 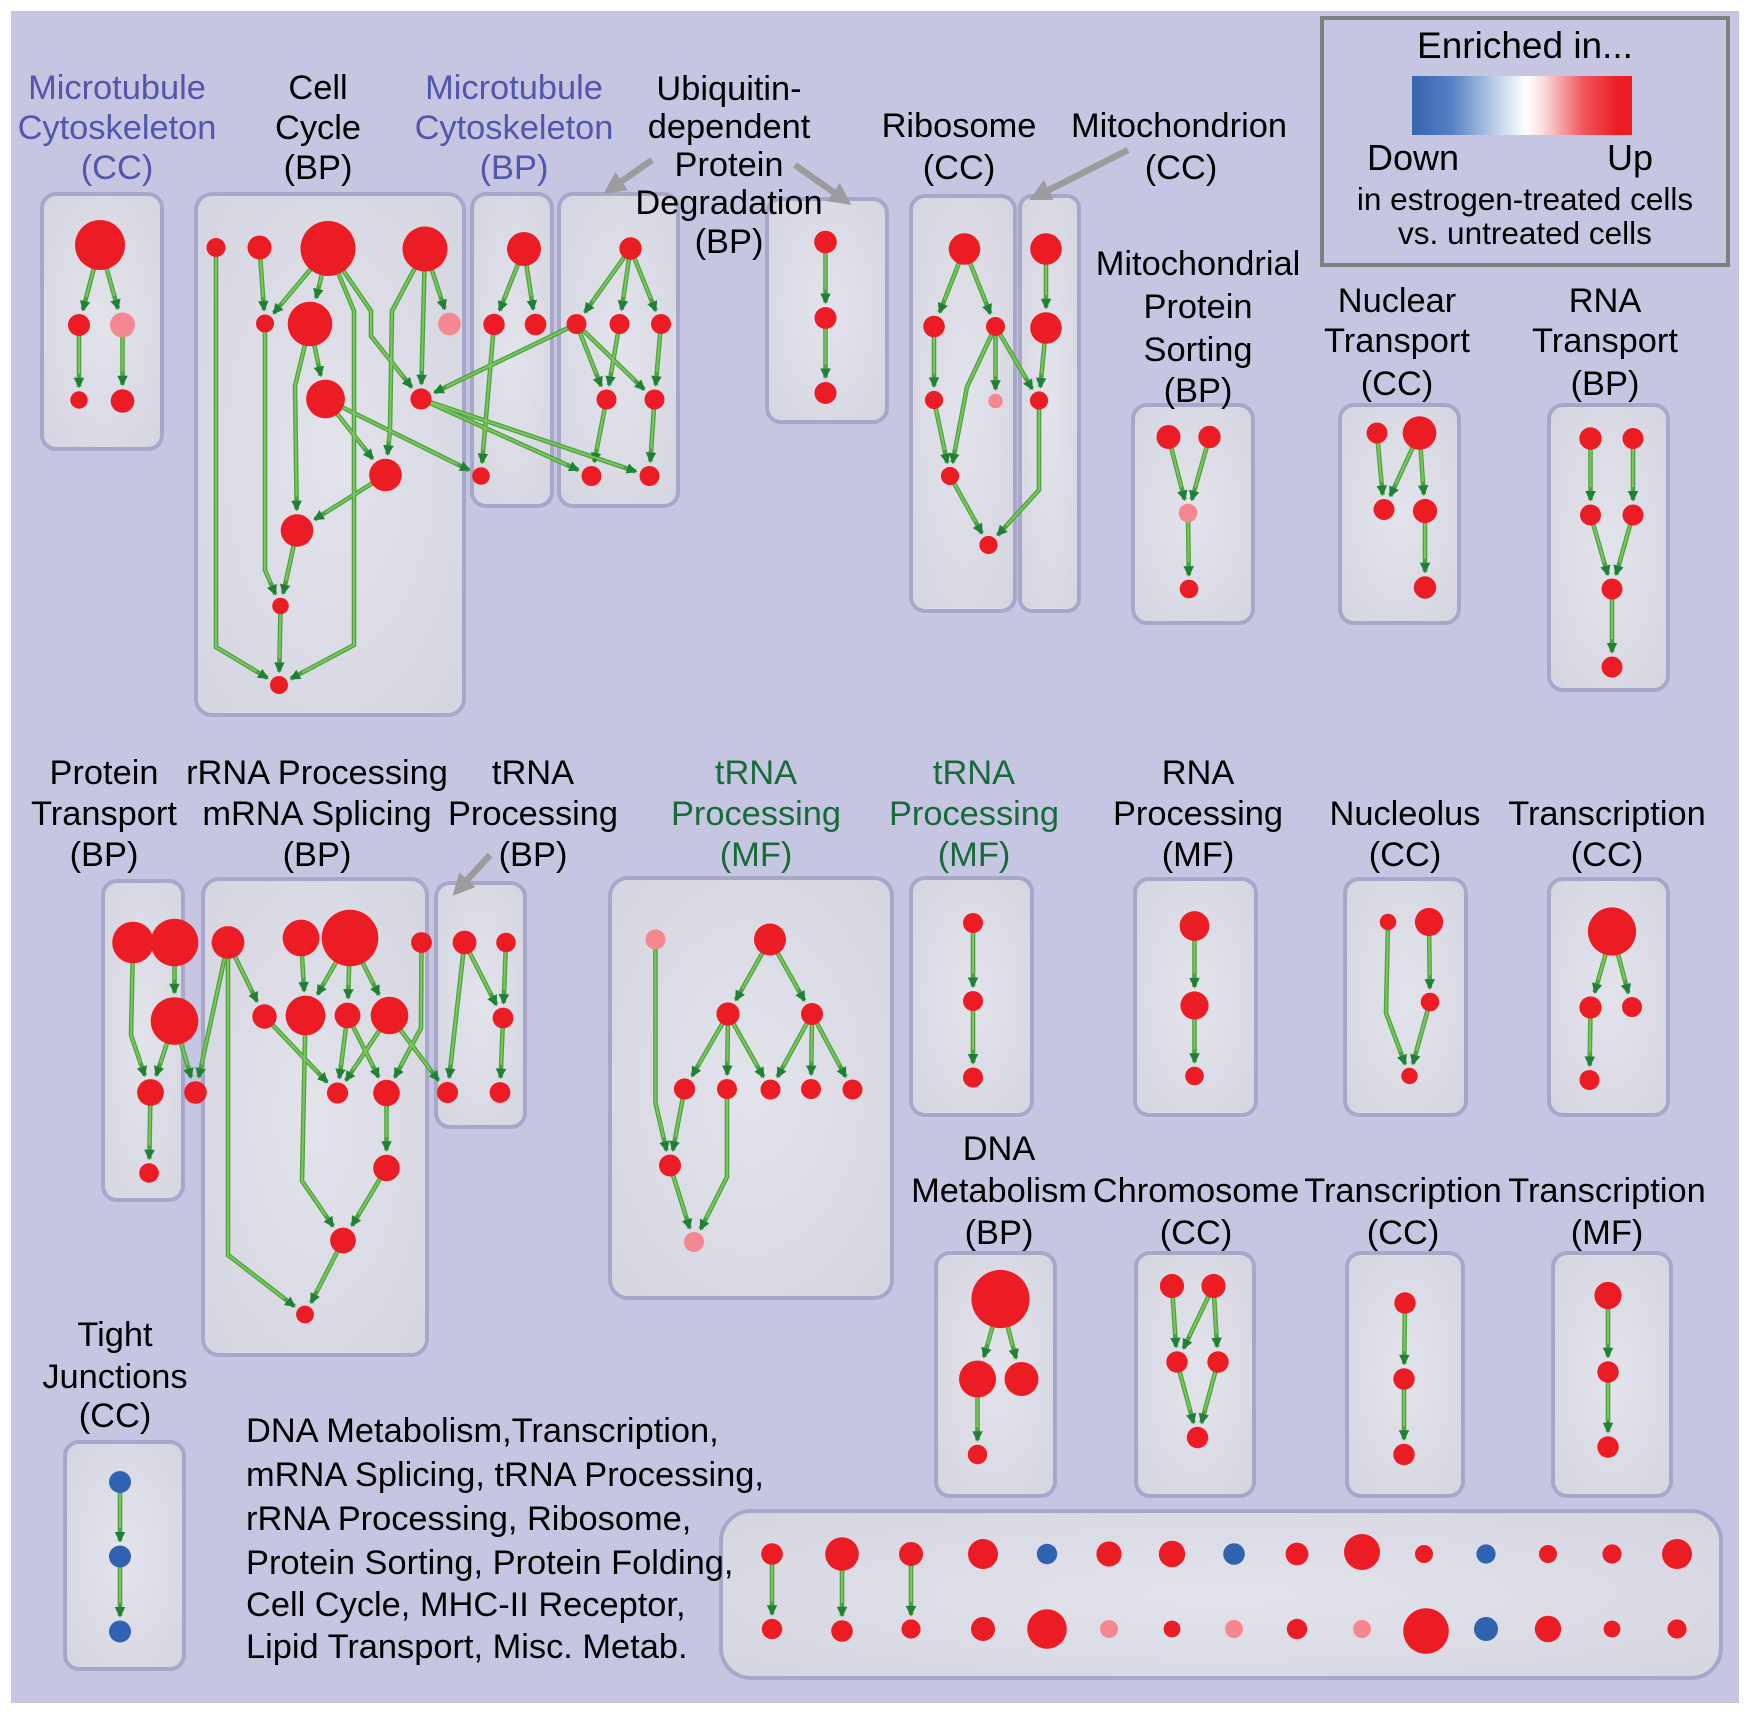 I want to click on svg-text: Degradation, so click(x=728, y=203).